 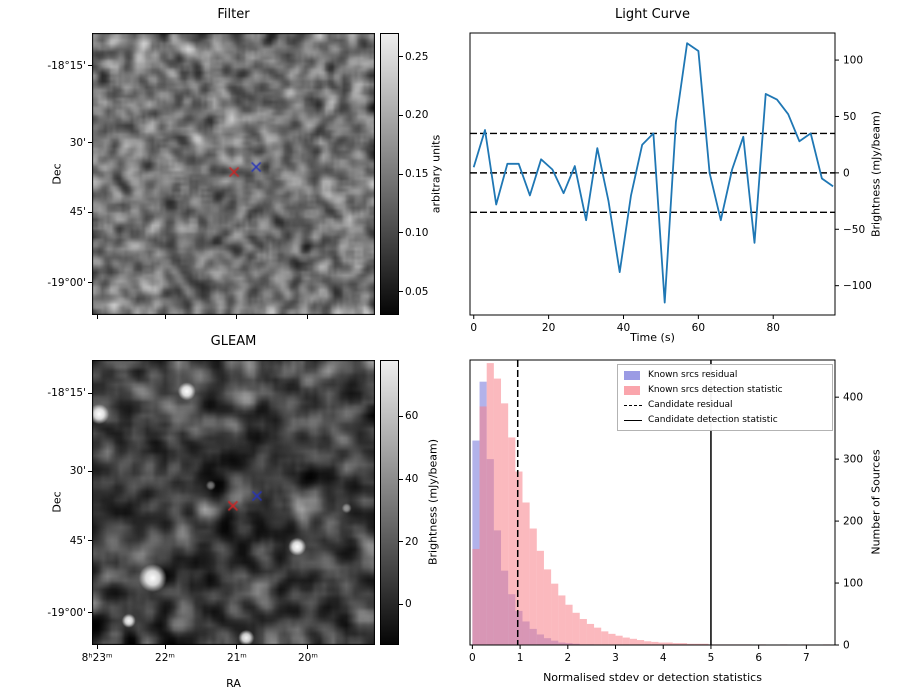 I want to click on legend-row-candidate-detection: Candidate detection statistic, so click(x=725, y=420).